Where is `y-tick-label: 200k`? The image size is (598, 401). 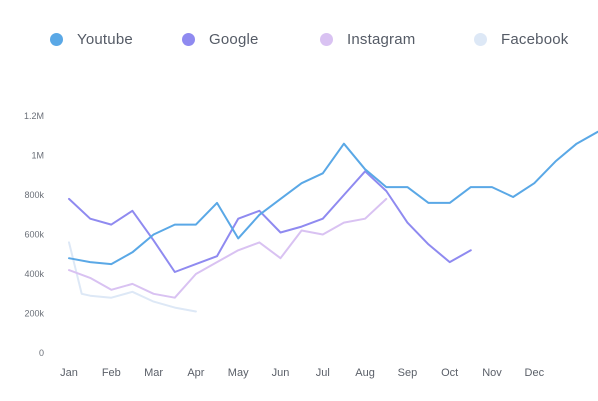
y-tick-label: 200k is located at coordinates (34, 314).